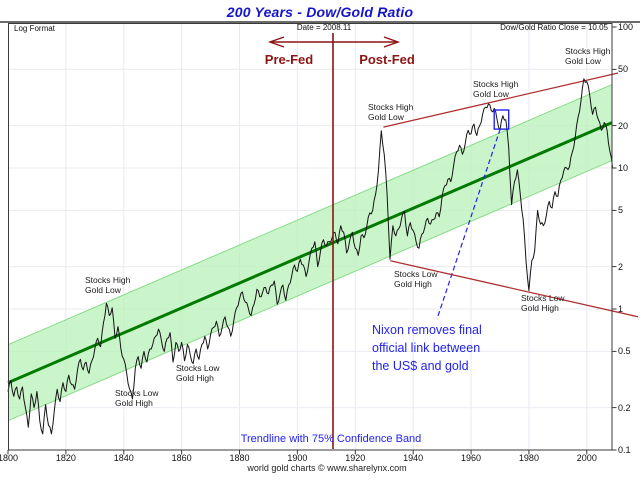  I want to click on nixon-connector, so click(468, 224).